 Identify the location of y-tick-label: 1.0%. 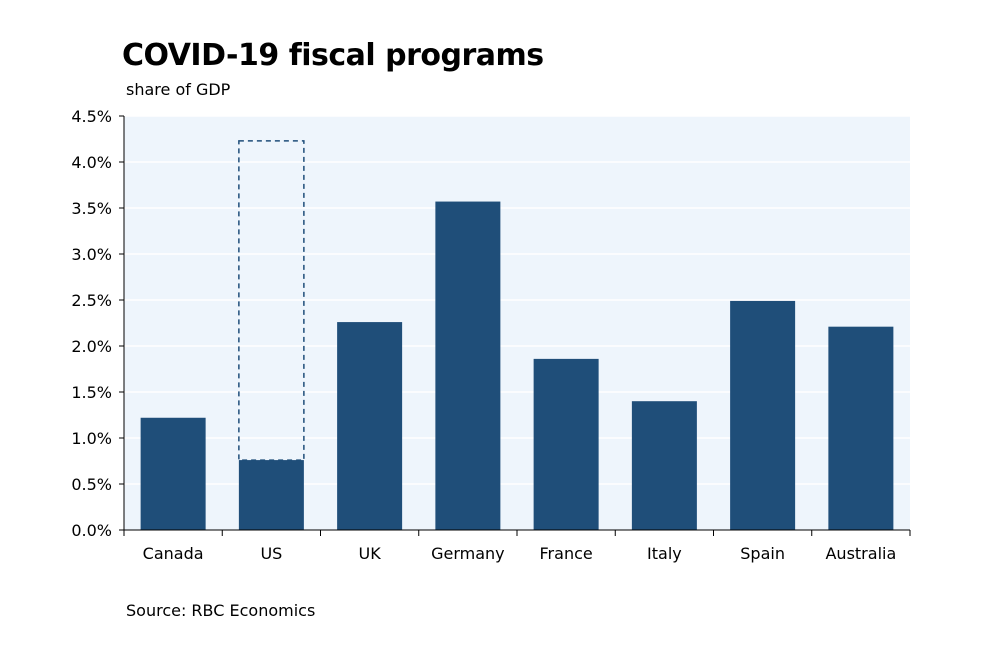
(91, 438).